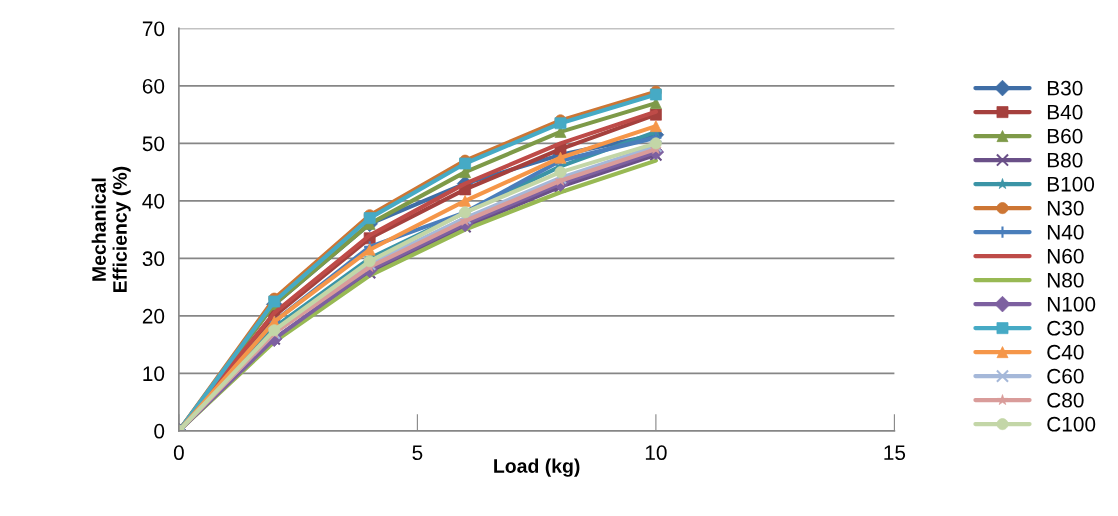 Image resolution: width=1118 pixels, height=516 pixels. I want to click on legend-label: C30, so click(1065, 328).